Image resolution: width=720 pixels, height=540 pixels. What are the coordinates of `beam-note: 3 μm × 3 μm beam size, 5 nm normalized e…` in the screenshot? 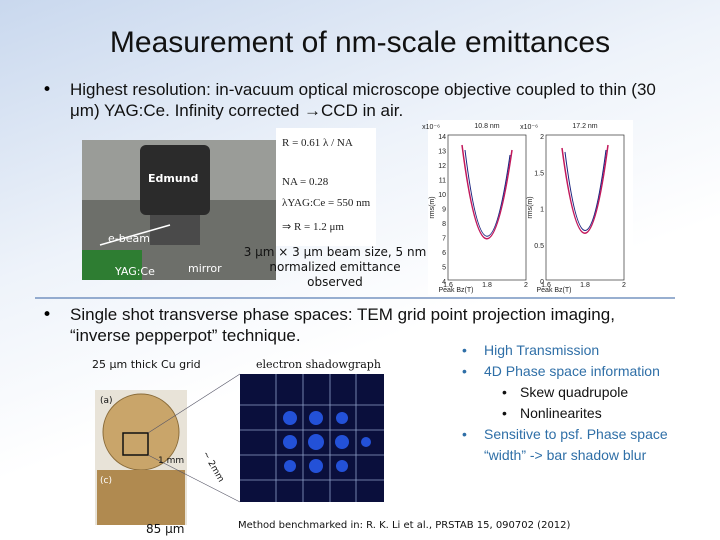 It's located at (335, 267).